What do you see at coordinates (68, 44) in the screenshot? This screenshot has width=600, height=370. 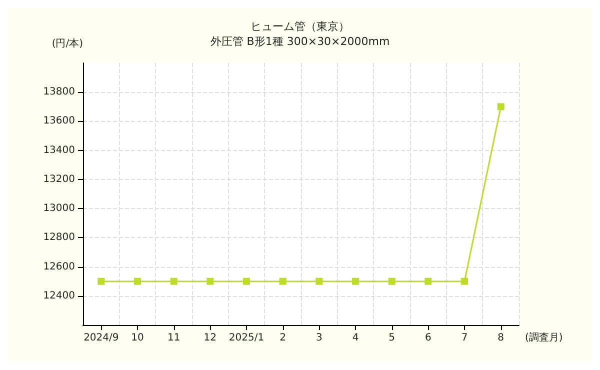 I see `y-axis-title: (円/本)` at bounding box center [68, 44].